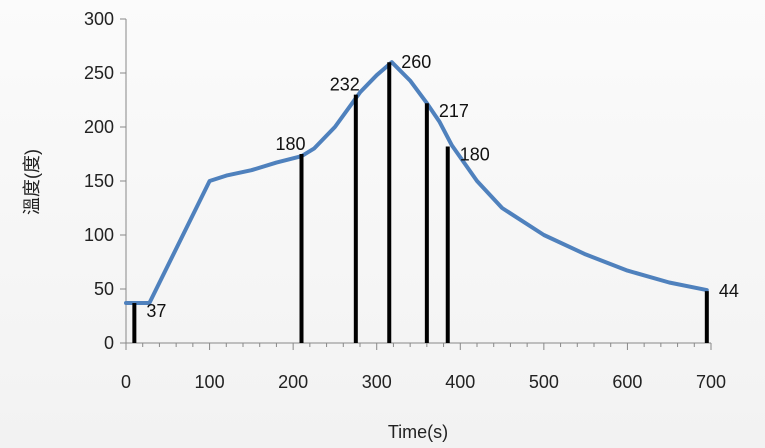  I want to click on y-tick-label: 0, so click(109, 343).